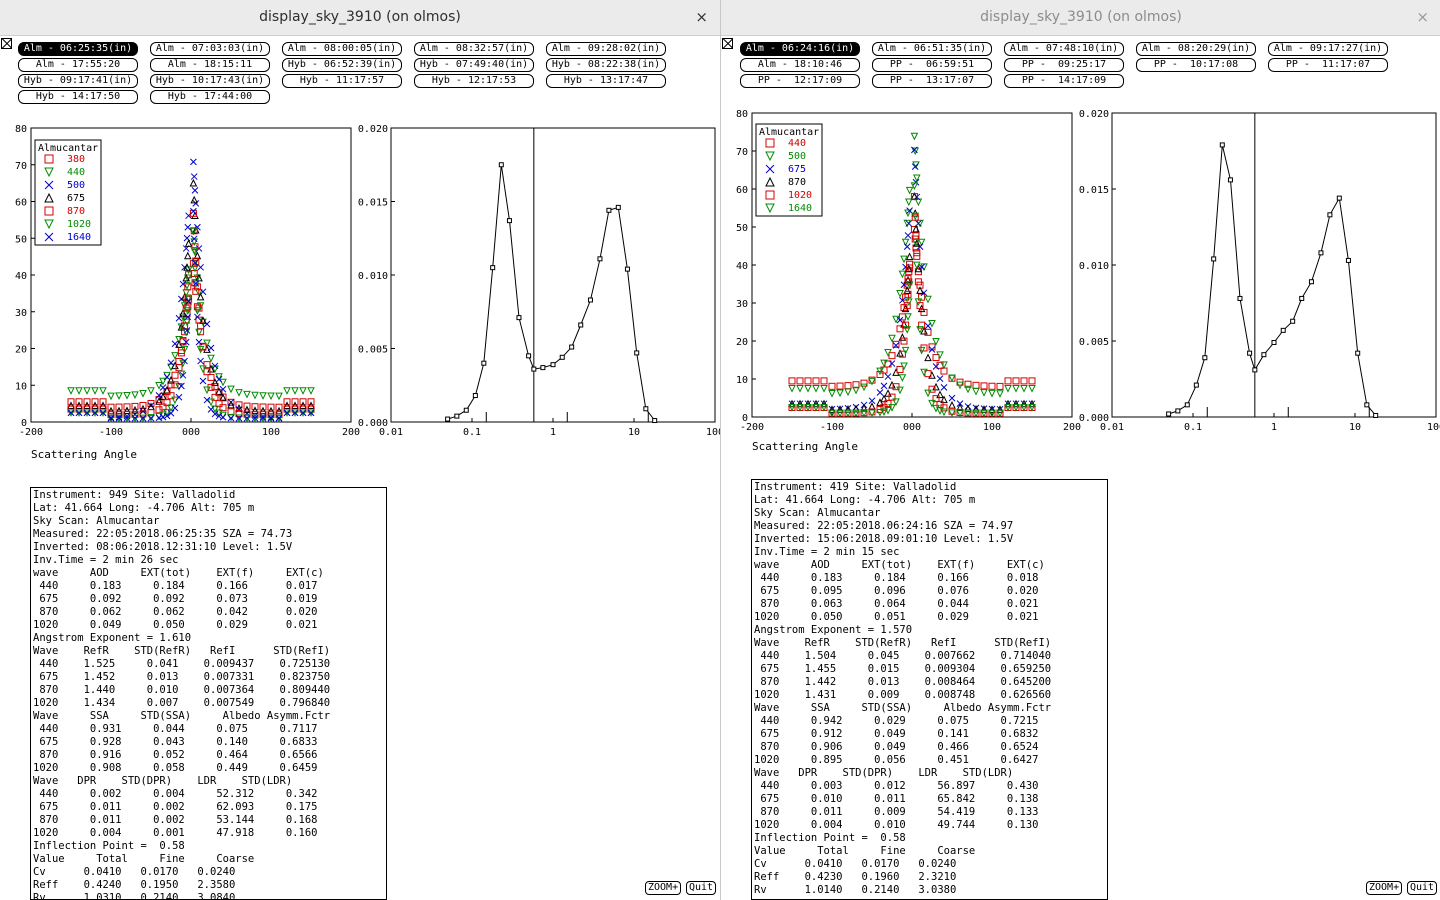 Image resolution: width=1440 pixels, height=900 pixels. I want to click on scan-button: Alm - 06:51:35(in), so click(932, 49).